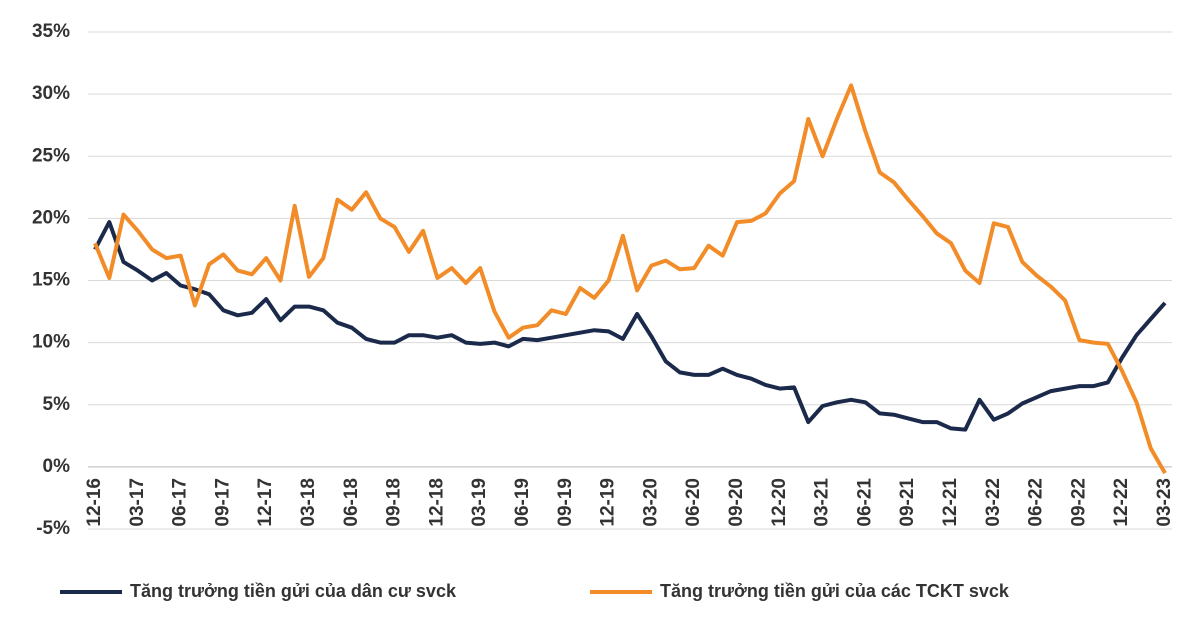 The width and height of the screenshot is (1200, 641). Describe the element at coordinates (436, 502) in the screenshot. I see `x-tick-label: 12-18` at that location.